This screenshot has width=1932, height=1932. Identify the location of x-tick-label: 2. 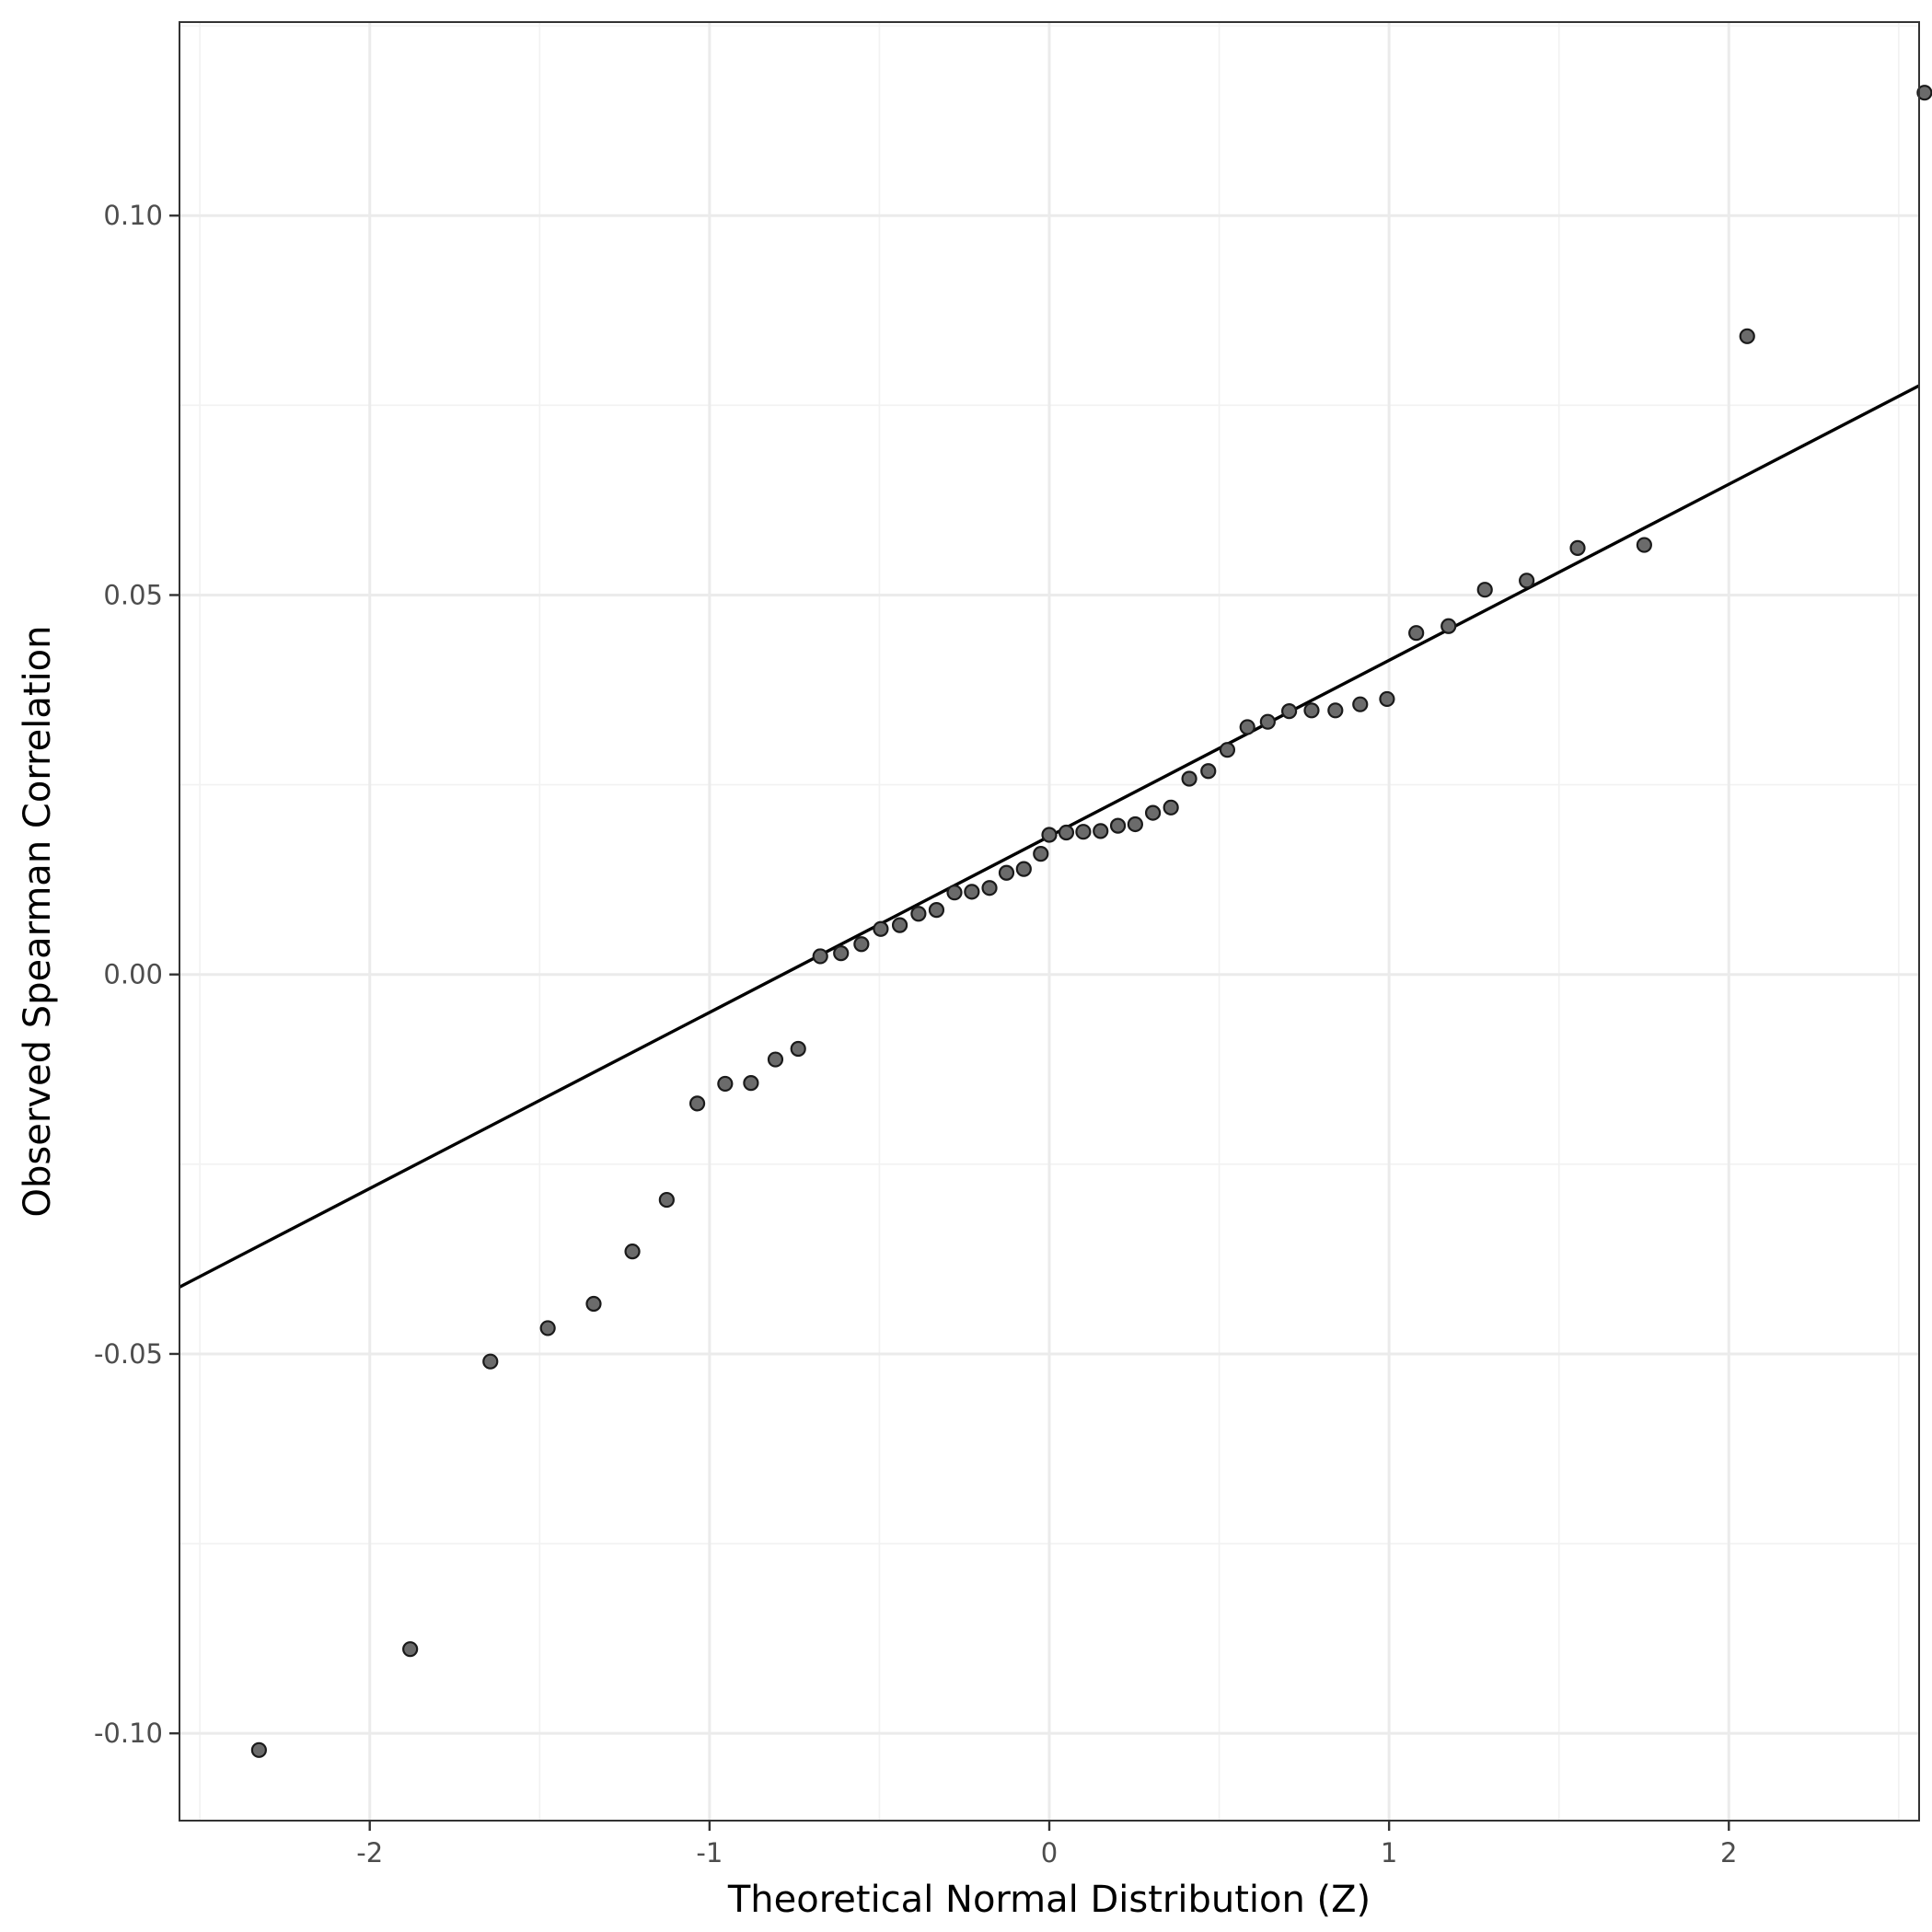
(1729, 1853).